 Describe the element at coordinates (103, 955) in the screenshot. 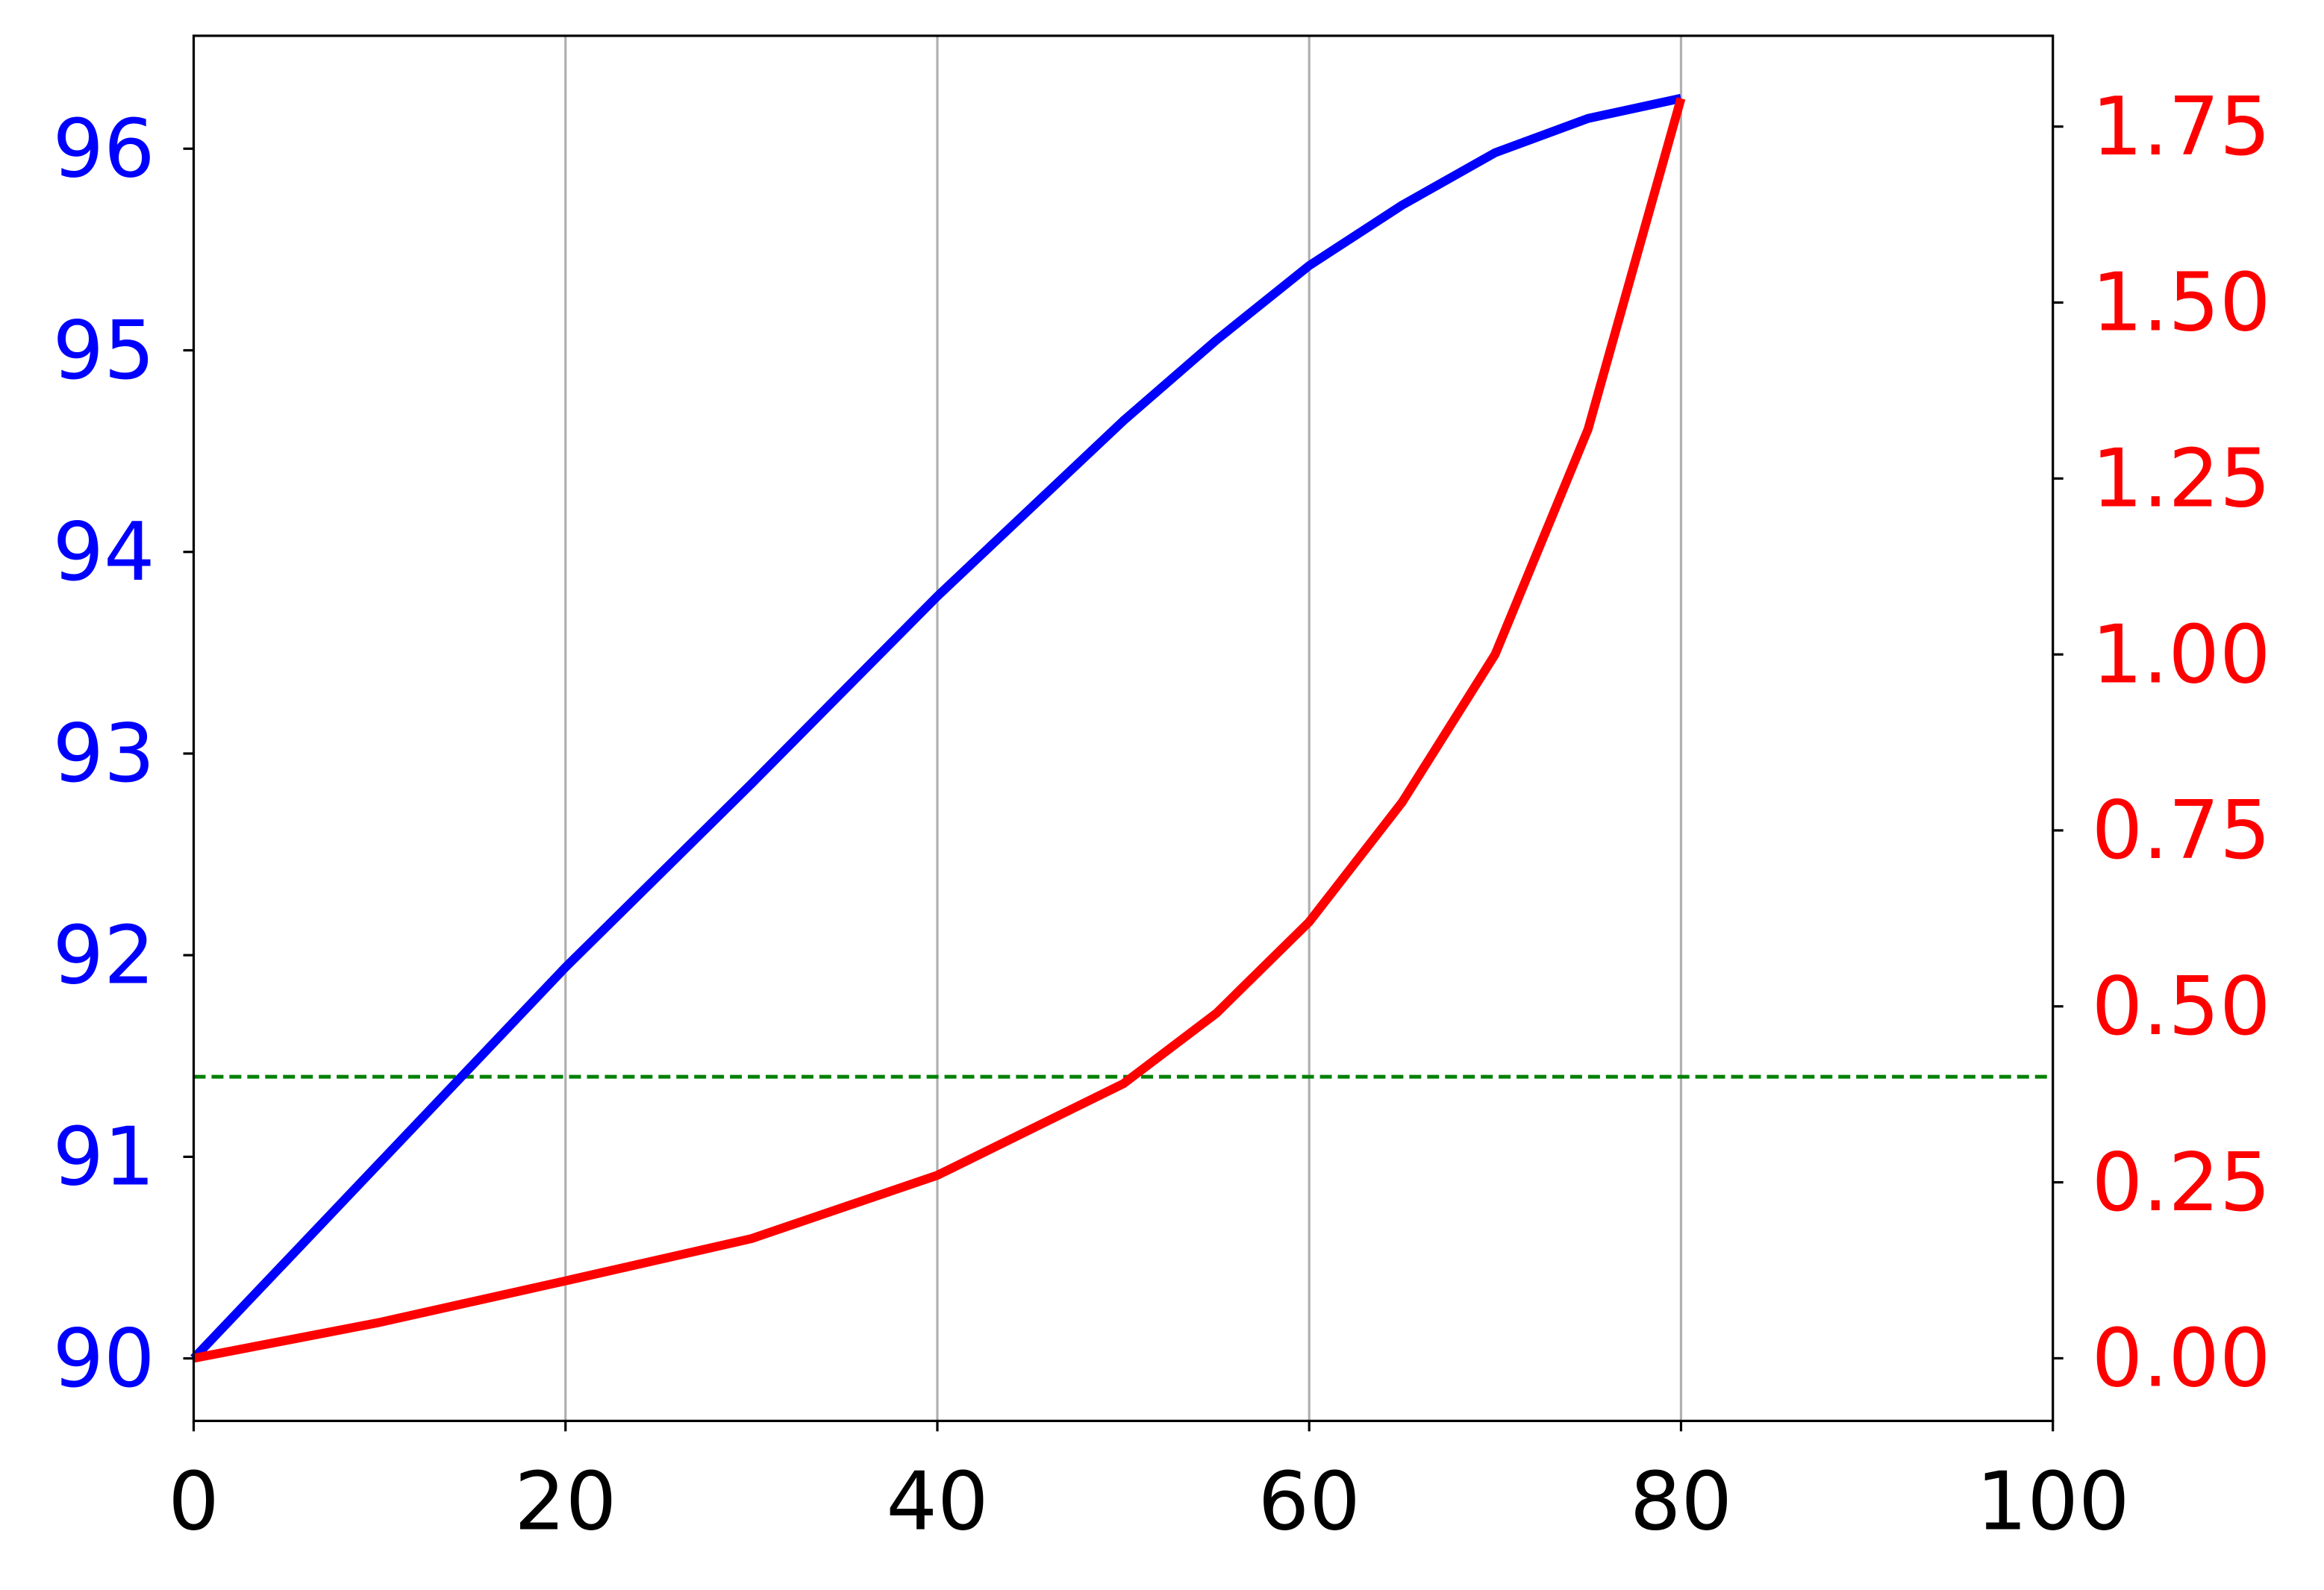

I see `y-tick-label: 92` at that location.